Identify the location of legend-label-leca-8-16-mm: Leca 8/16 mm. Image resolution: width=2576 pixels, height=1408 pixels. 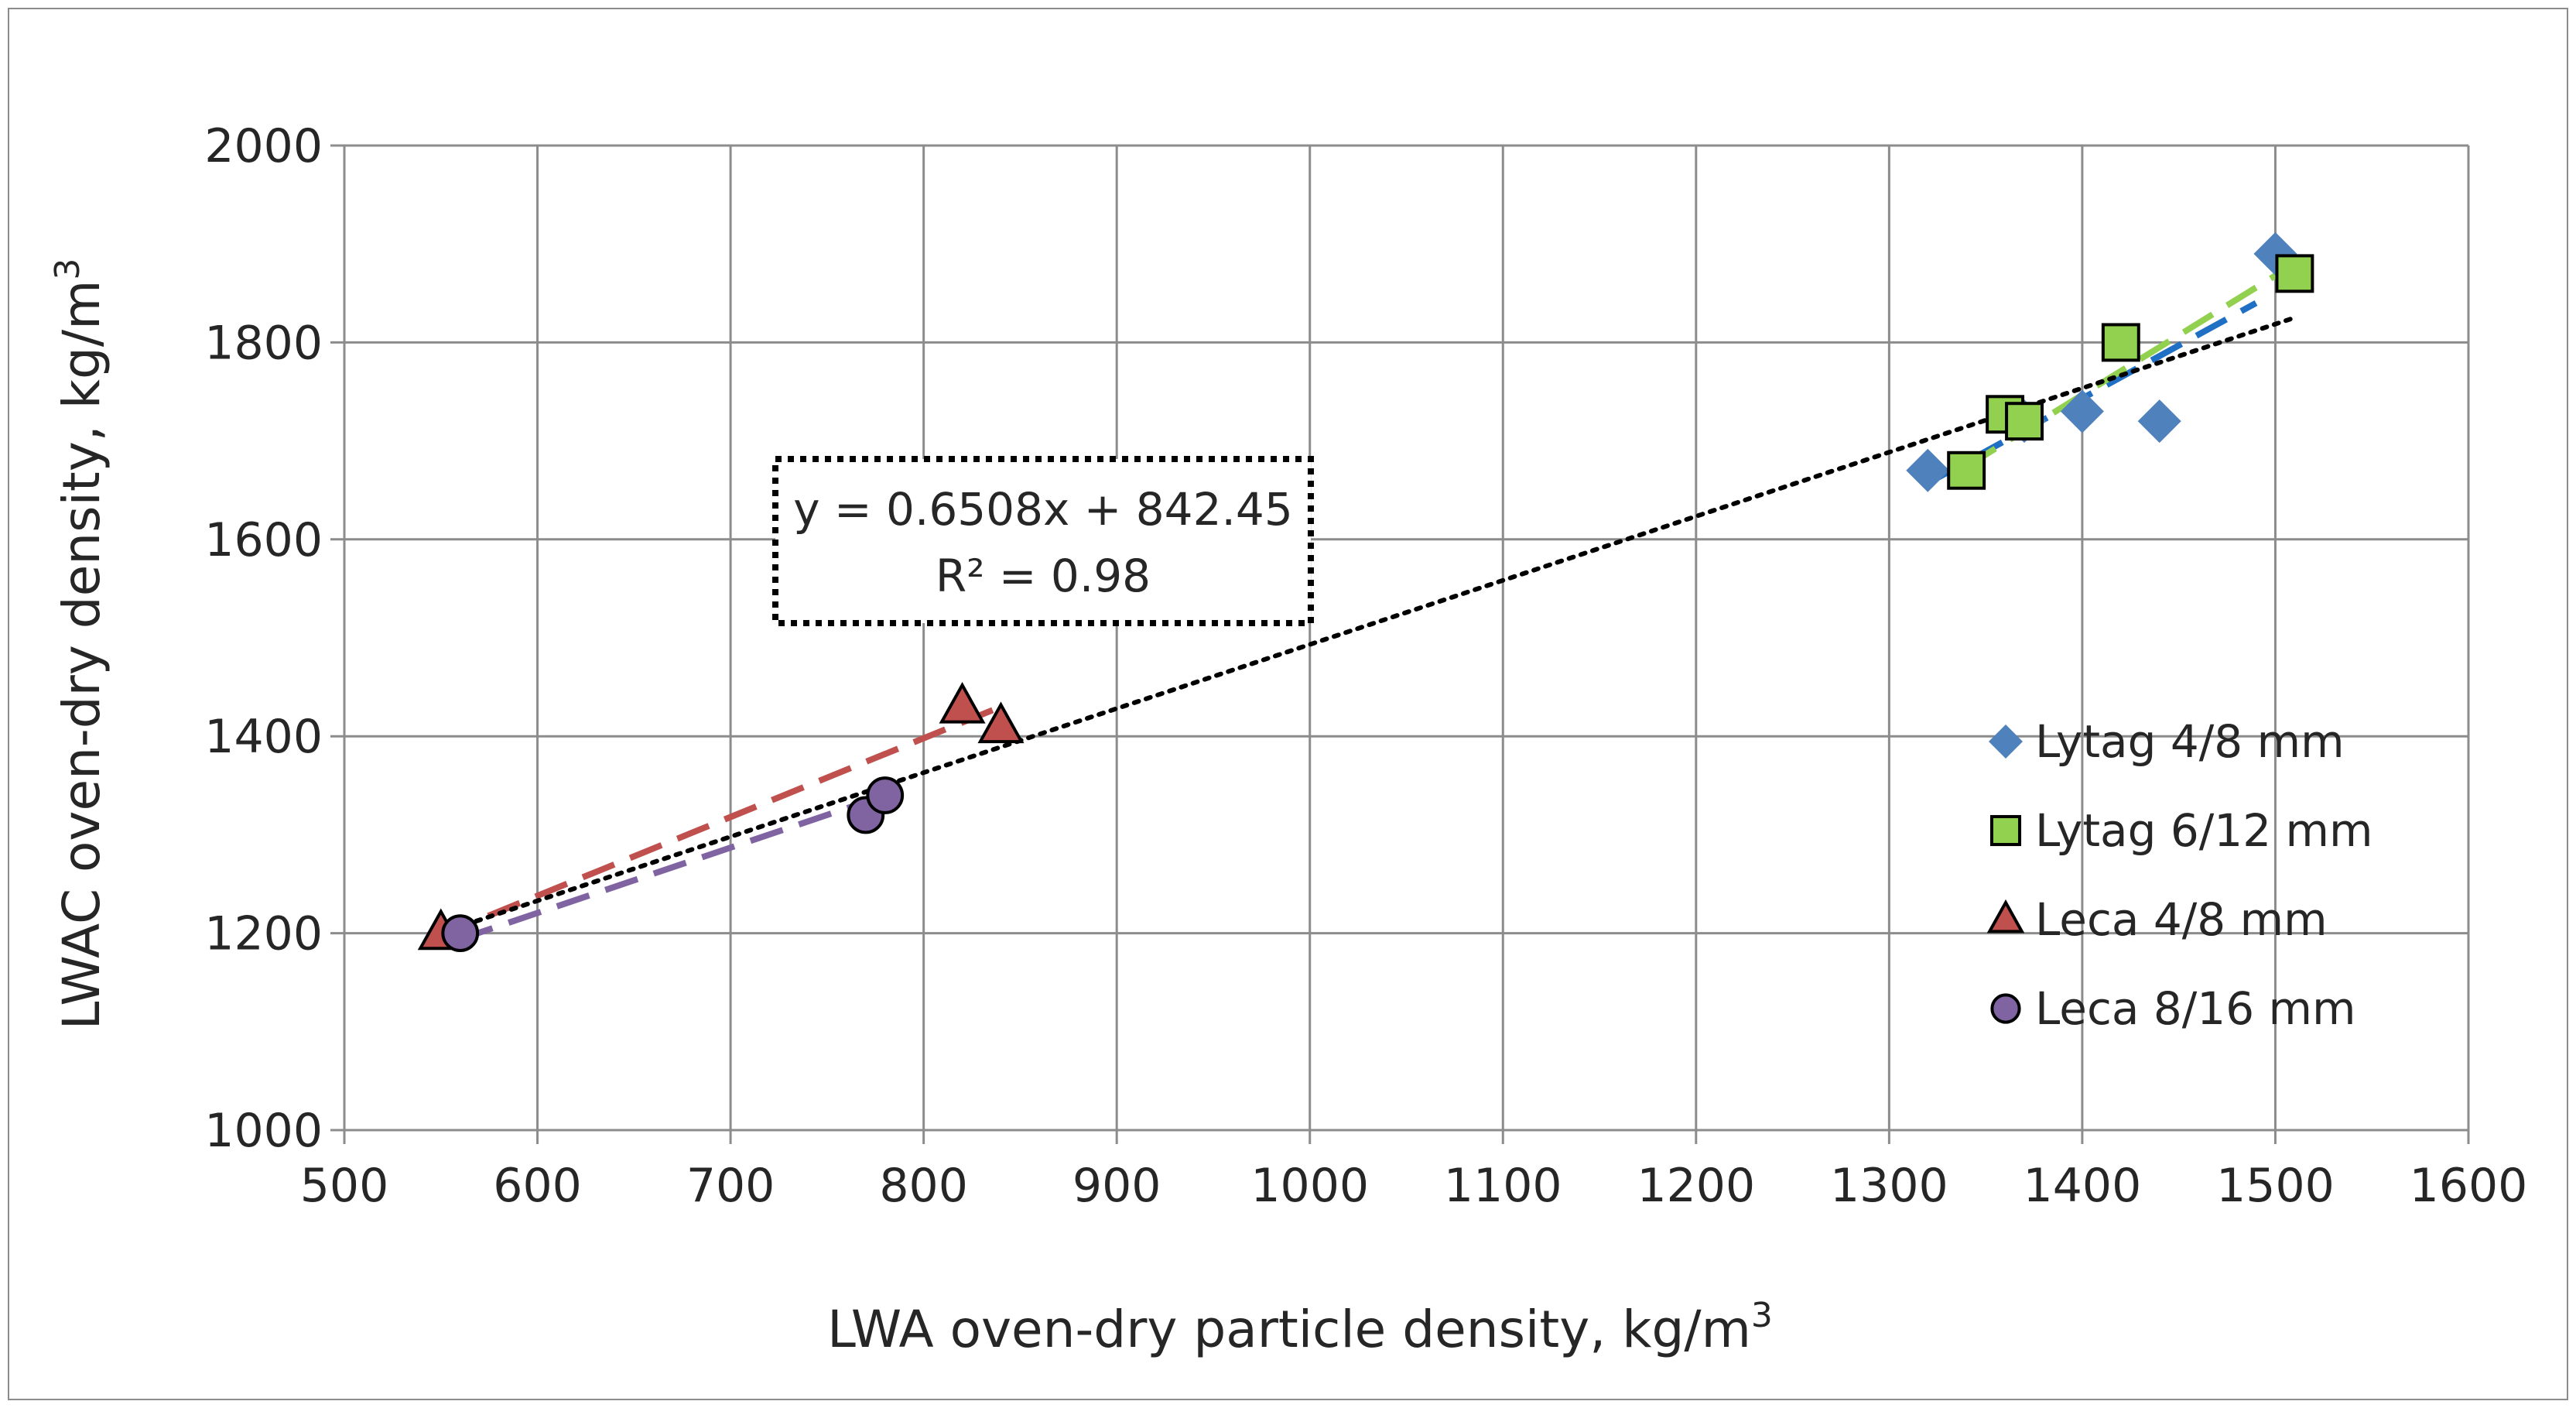
(2196, 1009).